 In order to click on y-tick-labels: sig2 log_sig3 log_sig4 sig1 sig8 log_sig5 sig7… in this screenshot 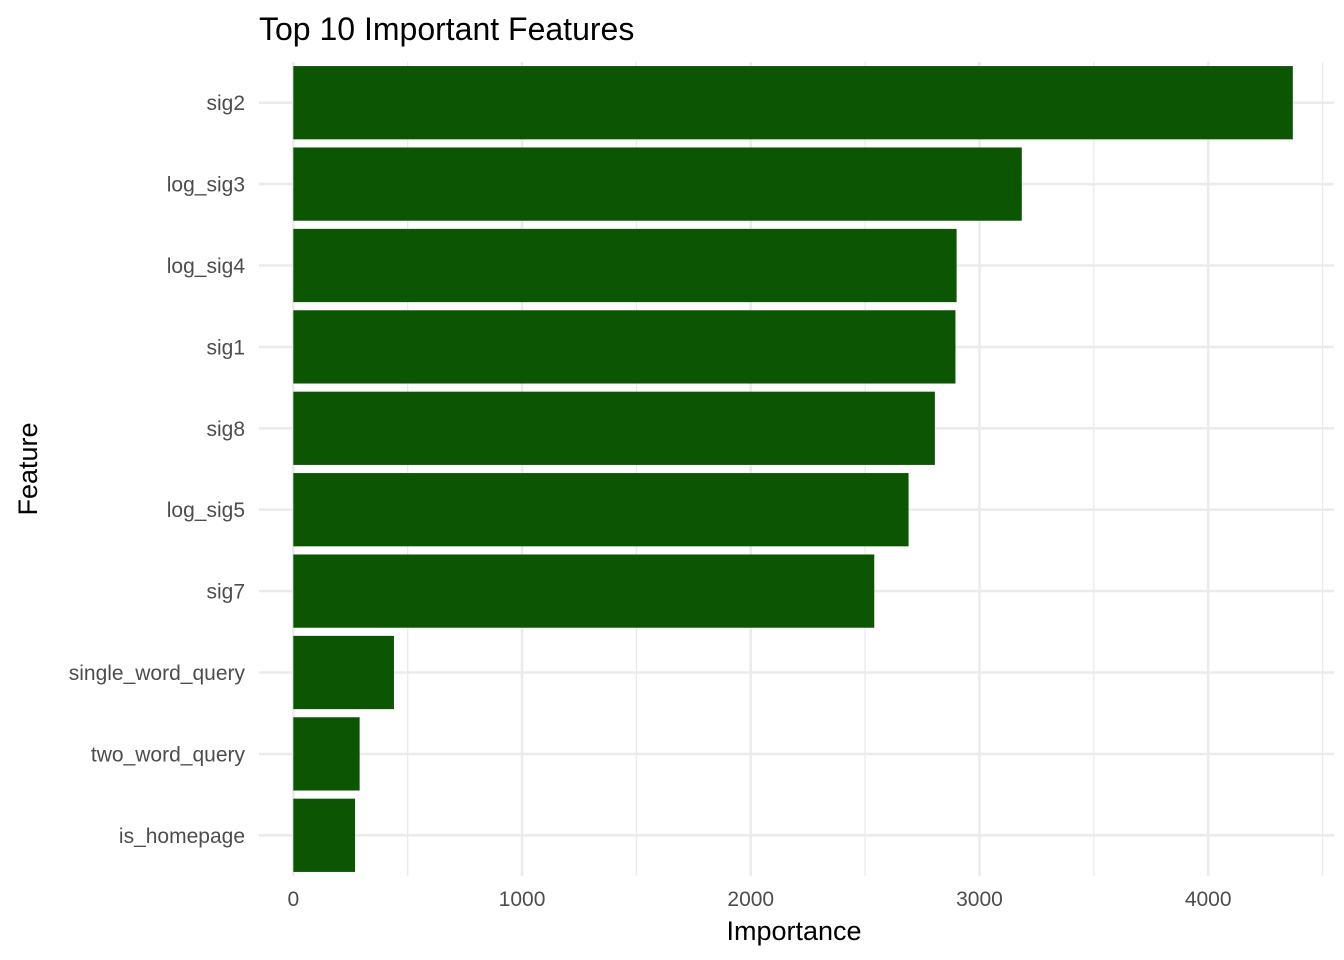, I will do `click(157, 470)`.